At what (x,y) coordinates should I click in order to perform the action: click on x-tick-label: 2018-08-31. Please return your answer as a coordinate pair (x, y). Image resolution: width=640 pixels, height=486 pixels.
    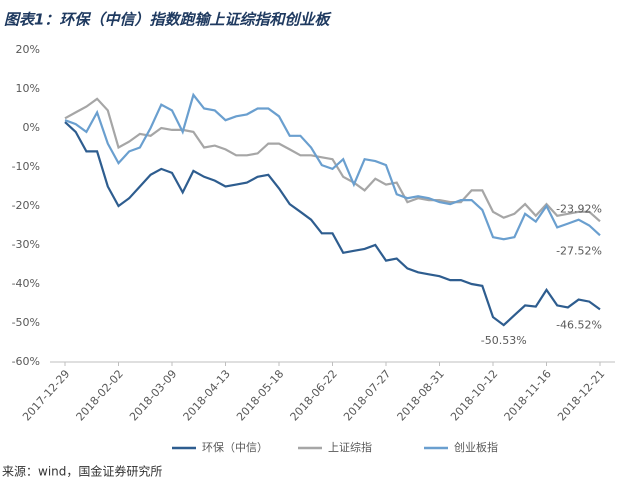
    Looking at the image, I should click on (421, 395).